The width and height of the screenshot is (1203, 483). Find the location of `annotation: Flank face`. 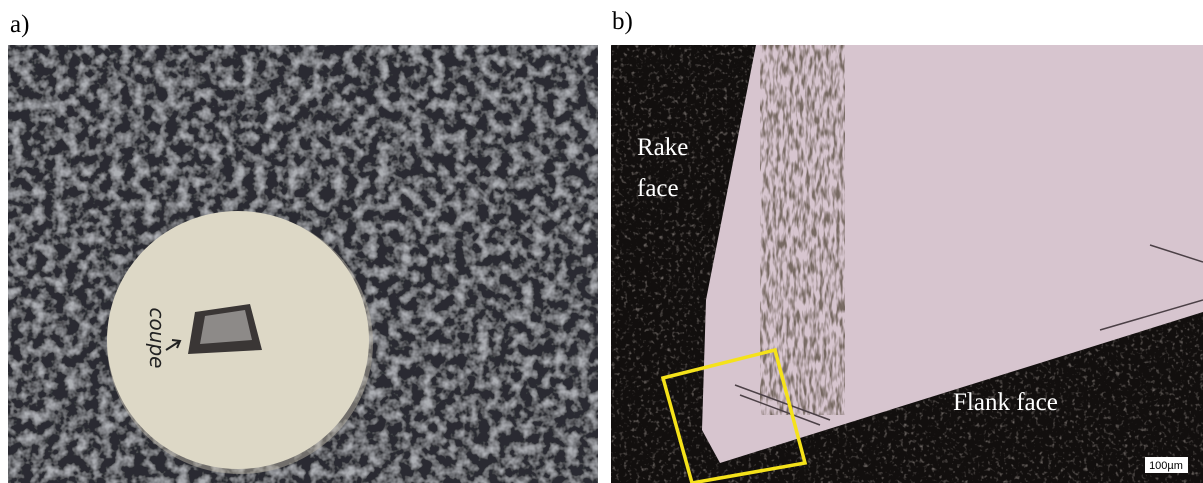

annotation: Flank face is located at coordinates (1005, 402).